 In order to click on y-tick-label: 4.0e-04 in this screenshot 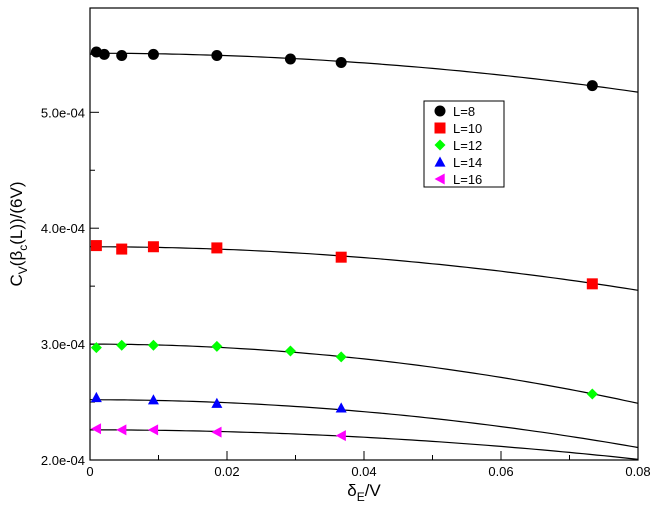, I will do `click(63, 228)`.